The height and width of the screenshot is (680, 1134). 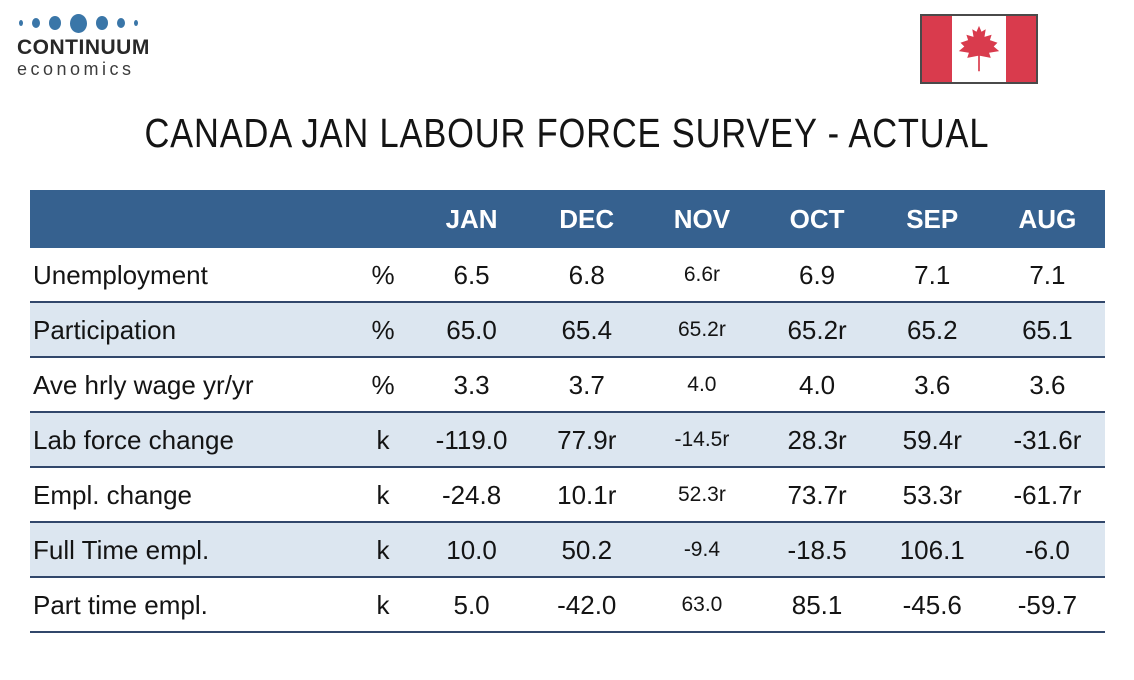 I want to click on column-header-jan: JAN, so click(x=471, y=219).